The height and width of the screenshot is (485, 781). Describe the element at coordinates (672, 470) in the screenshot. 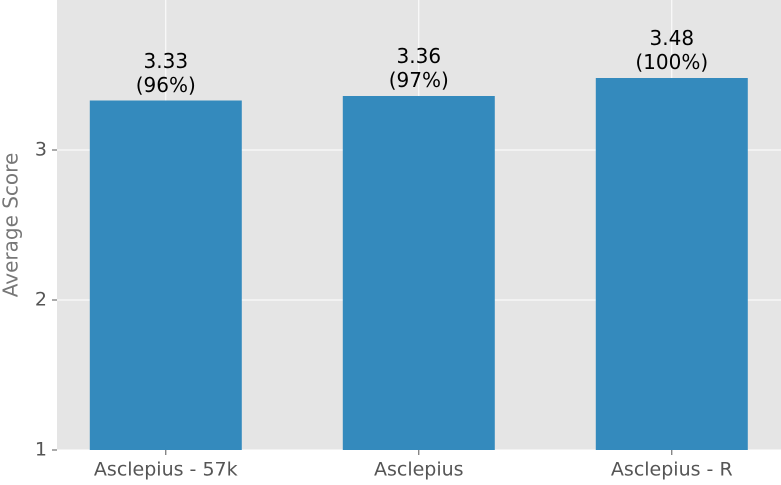

I see `x-tick-label: Asclepius - R` at that location.